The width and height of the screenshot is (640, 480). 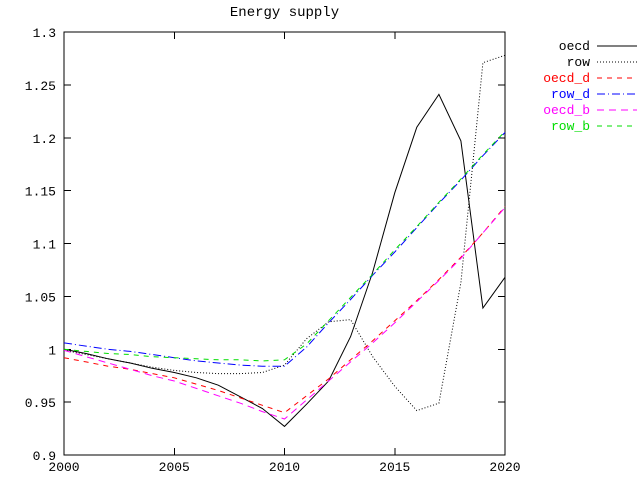 I want to click on y-tick-label: 1.05, so click(x=40, y=297).